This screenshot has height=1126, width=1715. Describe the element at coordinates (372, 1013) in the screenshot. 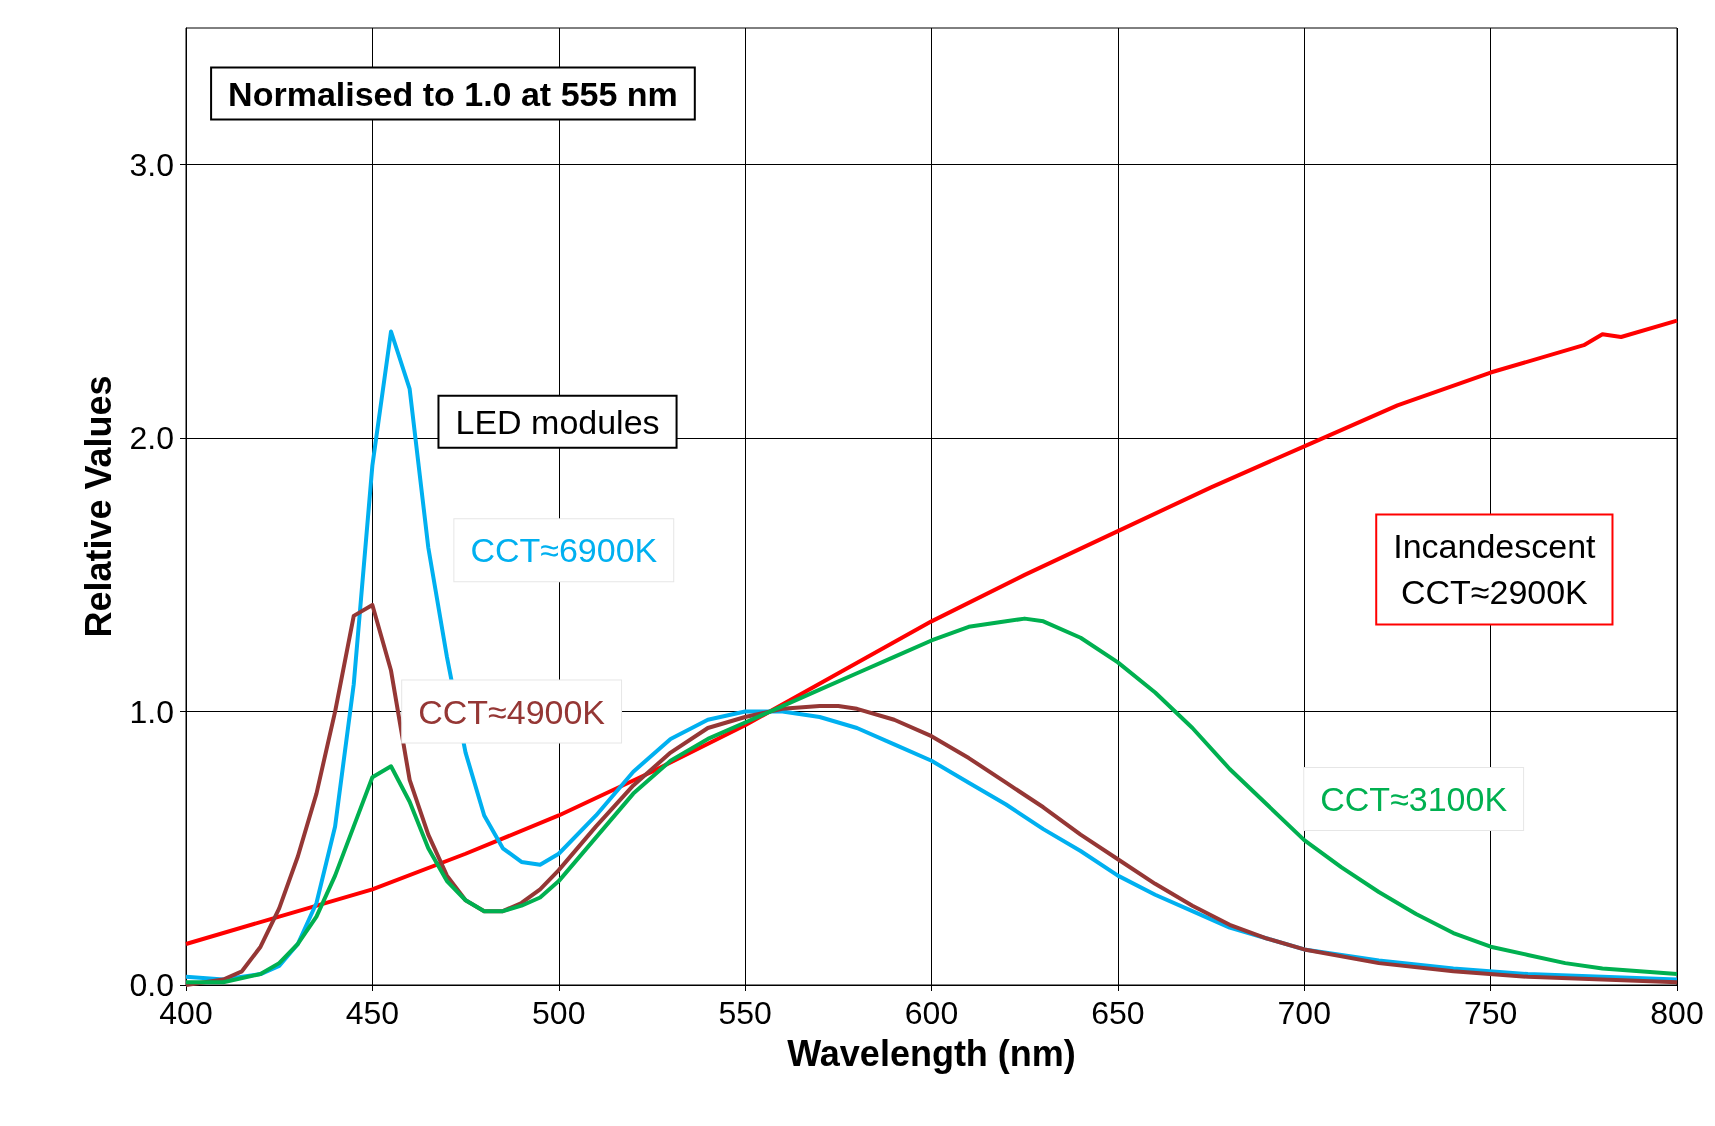

I see `x-tick-label: 450` at that location.